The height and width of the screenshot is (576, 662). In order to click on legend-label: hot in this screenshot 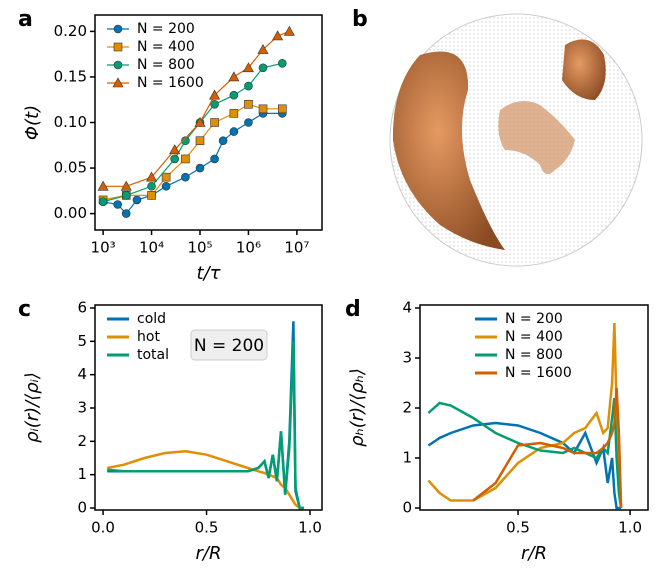, I will do `click(148, 337)`.